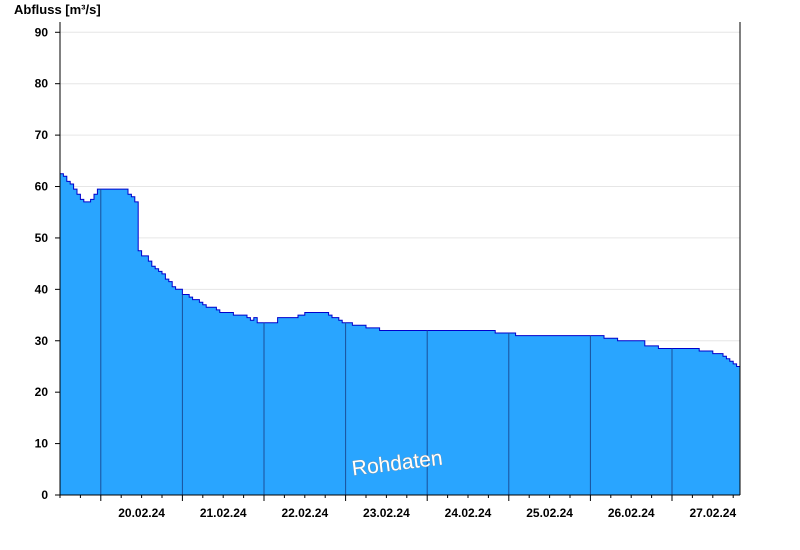  What do you see at coordinates (57, 9) in the screenshot?
I see `y-axis-label: Abfluss [m³/s]` at bounding box center [57, 9].